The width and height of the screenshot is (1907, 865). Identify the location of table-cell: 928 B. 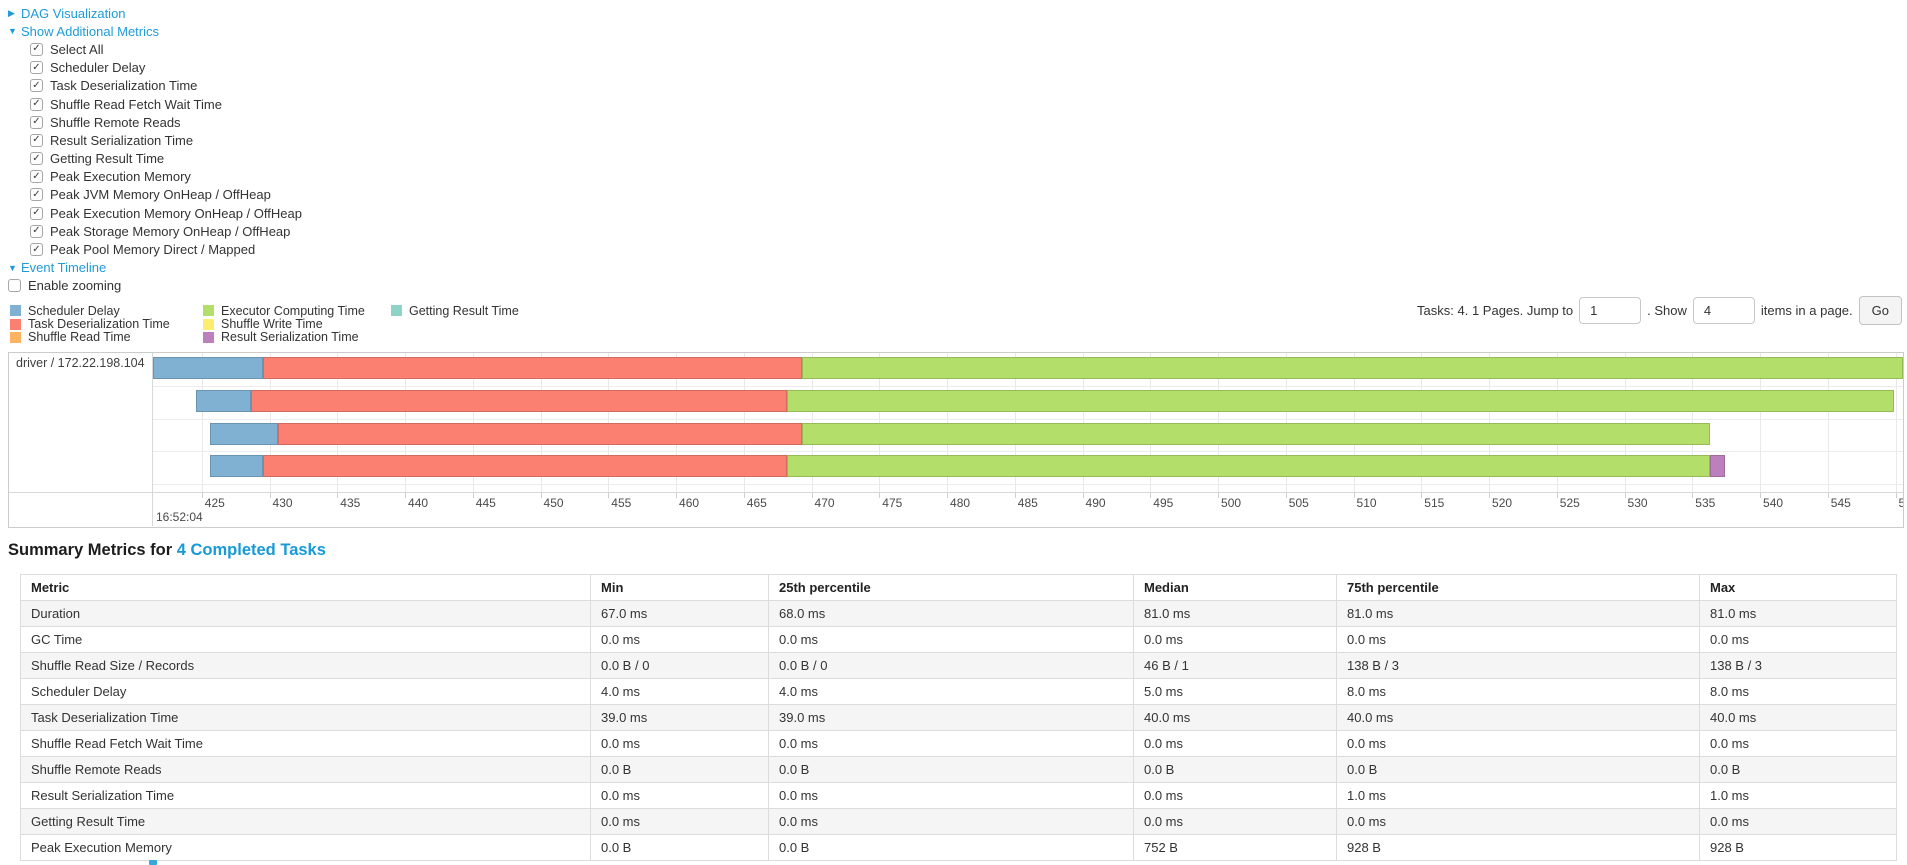
(1798, 847).